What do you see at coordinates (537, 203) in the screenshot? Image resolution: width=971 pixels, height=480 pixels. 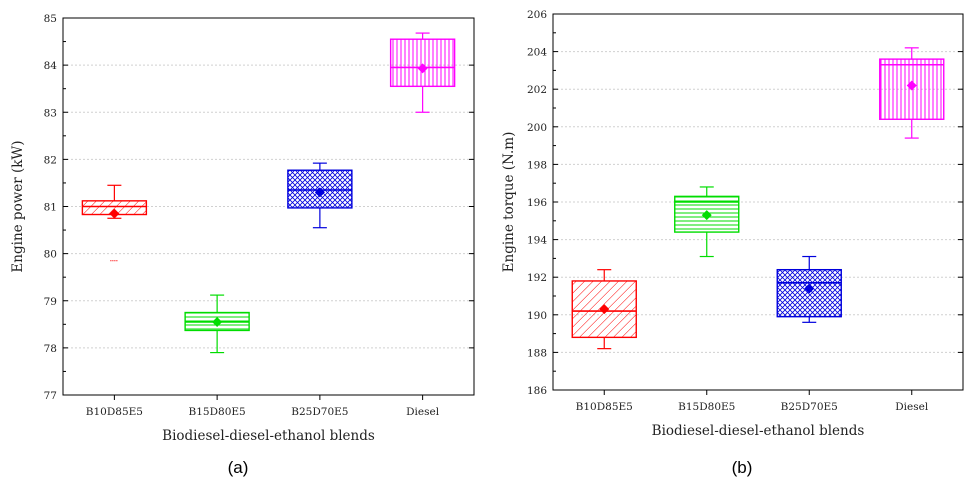 I see `y-tick-label: 196` at bounding box center [537, 203].